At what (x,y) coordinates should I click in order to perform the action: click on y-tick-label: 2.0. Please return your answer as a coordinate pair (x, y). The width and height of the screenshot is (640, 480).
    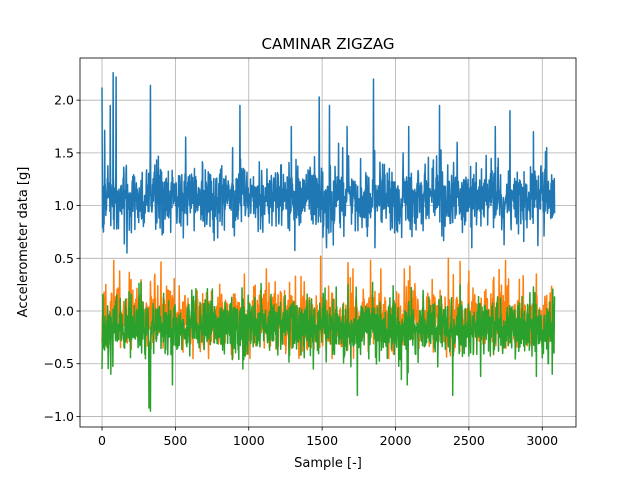
    Looking at the image, I should click on (64, 100).